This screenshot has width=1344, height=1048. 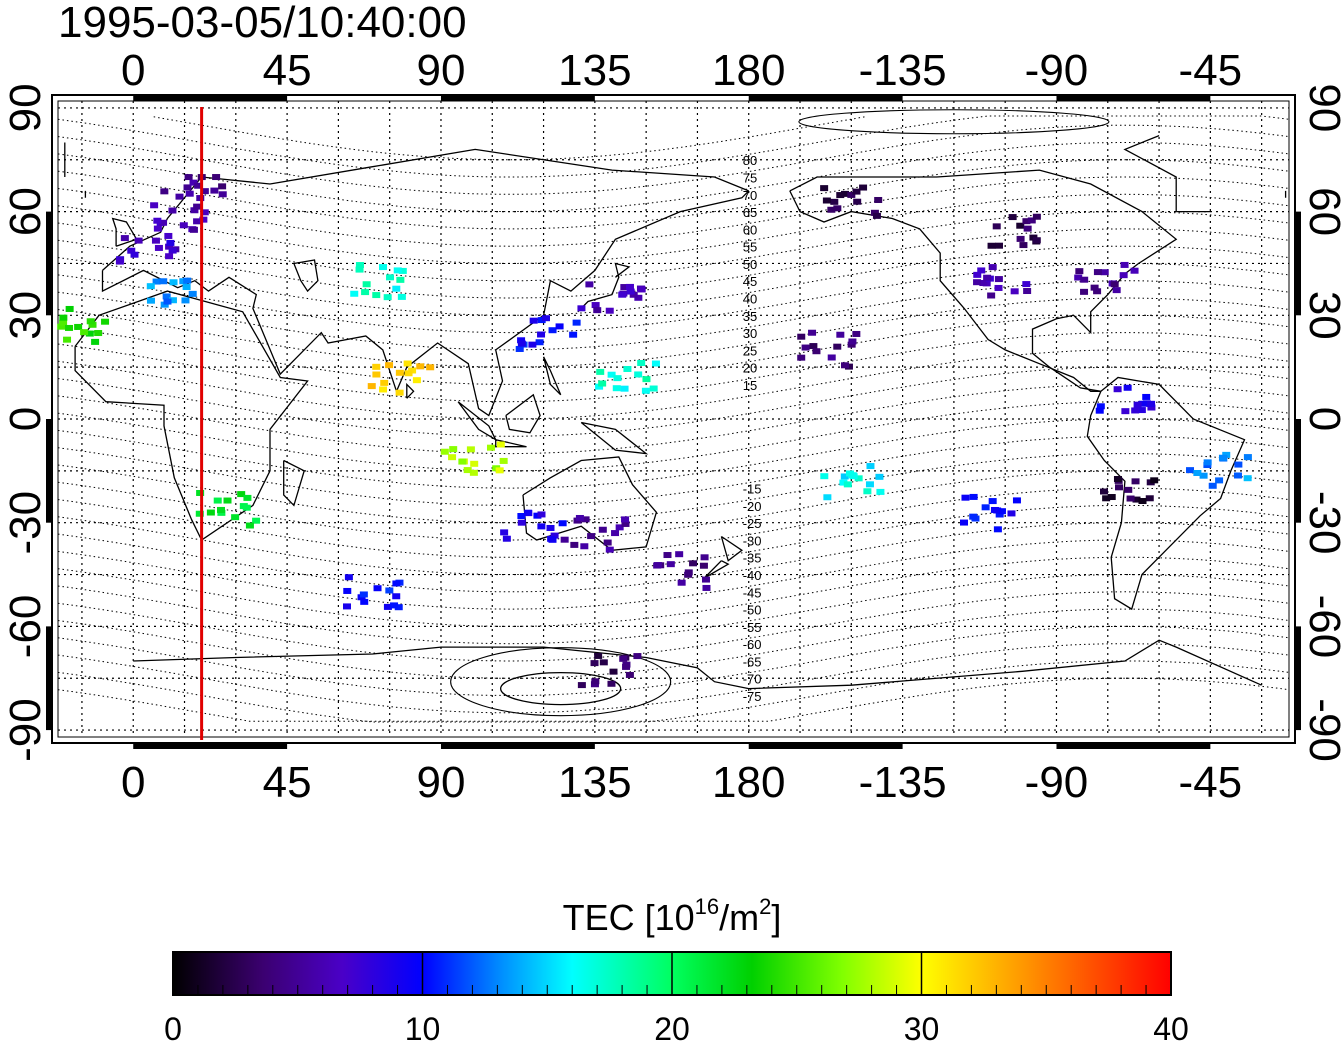 I want to click on south-mag-pole-ring, so click(x=561, y=688).